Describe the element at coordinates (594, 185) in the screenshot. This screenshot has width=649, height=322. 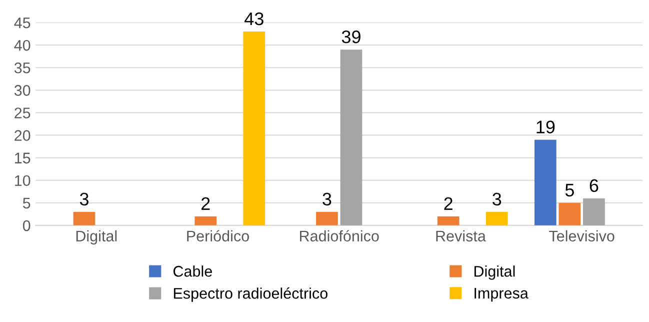
I see `data-label: 6` at that location.